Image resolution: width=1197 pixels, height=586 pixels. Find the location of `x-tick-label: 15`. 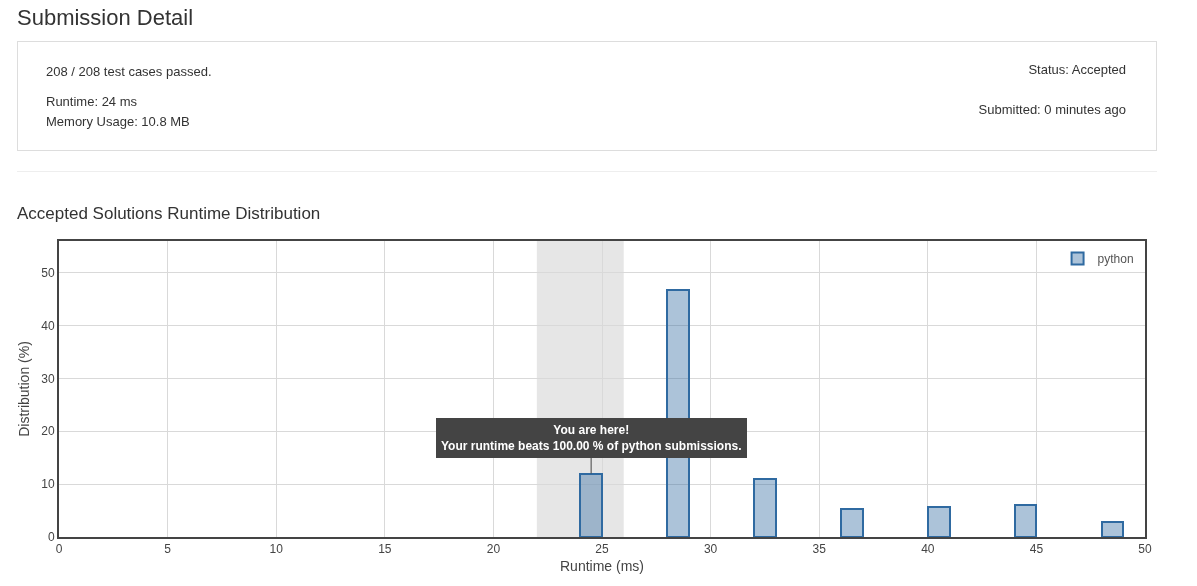

x-tick-label: 15 is located at coordinates (385, 549).